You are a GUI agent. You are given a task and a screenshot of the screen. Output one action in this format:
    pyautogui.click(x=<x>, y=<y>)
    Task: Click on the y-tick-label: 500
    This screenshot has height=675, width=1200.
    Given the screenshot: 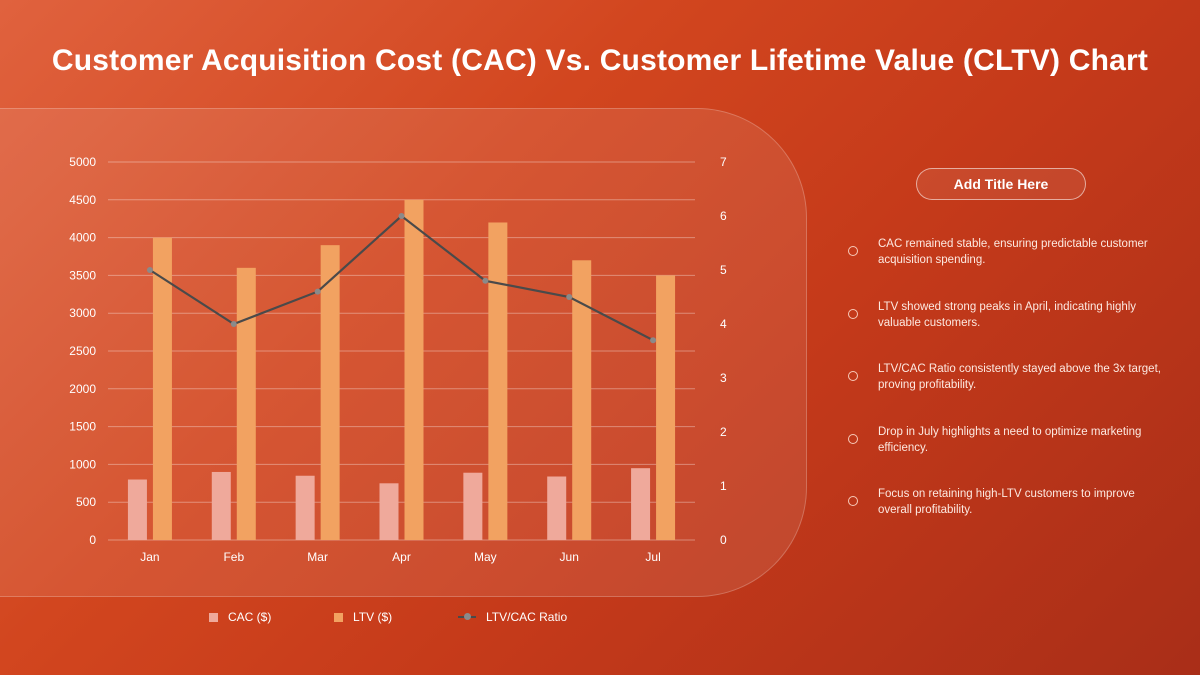 What is the action you would take?
    pyautogui.click(x=86, y=502)
    